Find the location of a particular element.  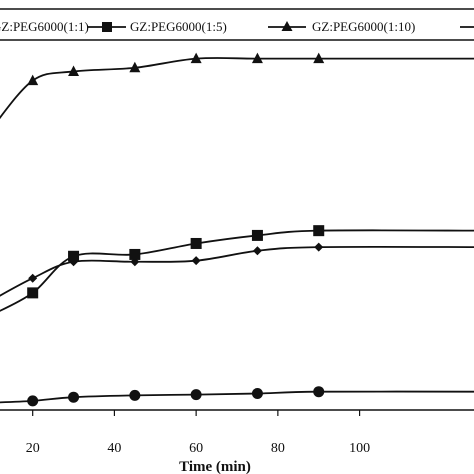

x-tick-label: 20 is located at coordinates (33, 448).